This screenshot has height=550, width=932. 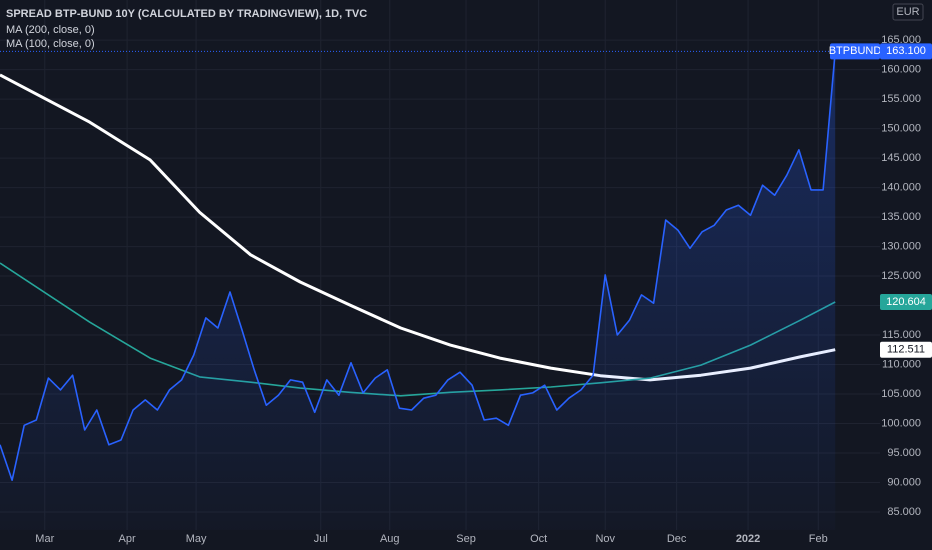 What do you see at coordinates (901, 246) in the screenshot?
I see `y-tick-label: 130.000` at bounding box center [901, 246].